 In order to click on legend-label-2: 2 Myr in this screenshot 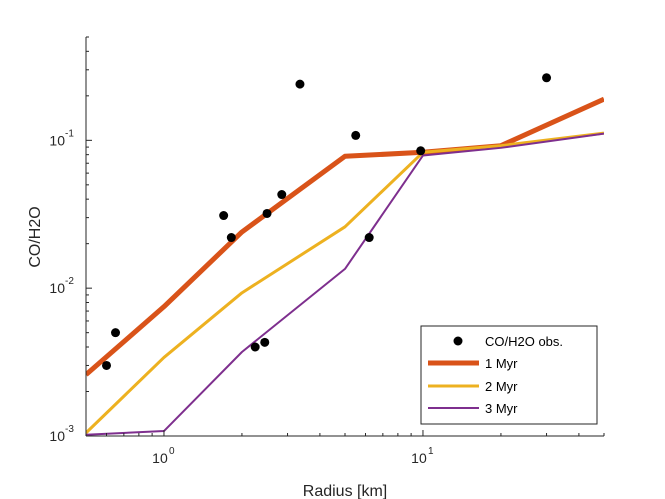, I will do `click(501, 386)`.